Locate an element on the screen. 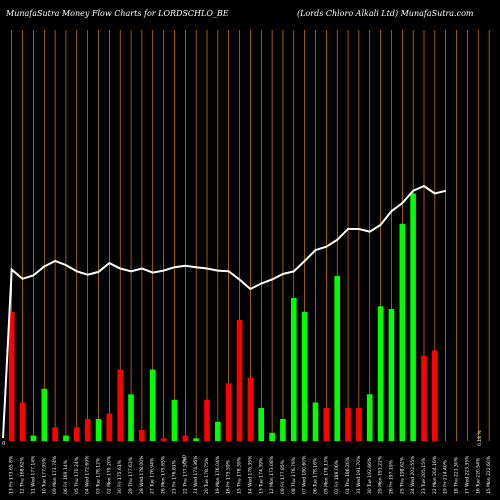 This screenshot has height=500, width=500. x-tick-label: 03 Tue 178.12% is located at coordinates (99, 475).